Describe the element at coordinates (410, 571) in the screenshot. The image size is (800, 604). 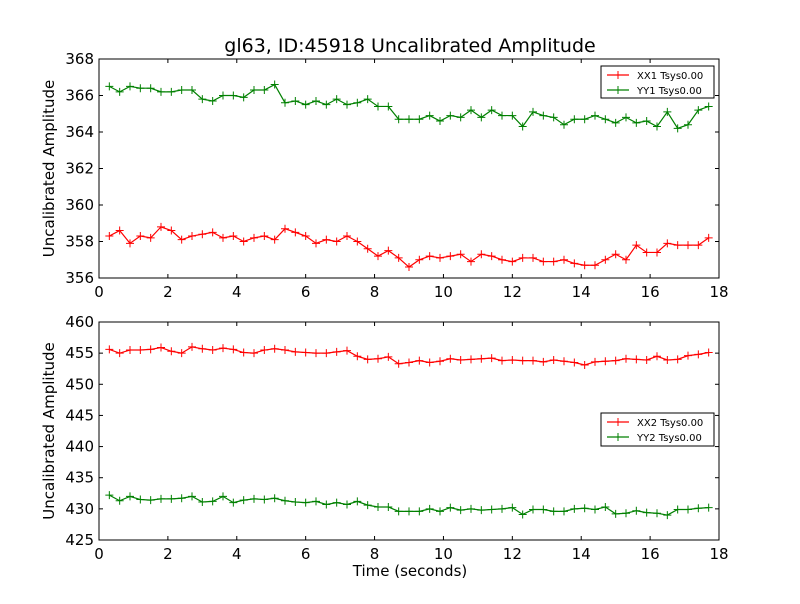
I see `x-axis-label: Time (seconds)` at that location.